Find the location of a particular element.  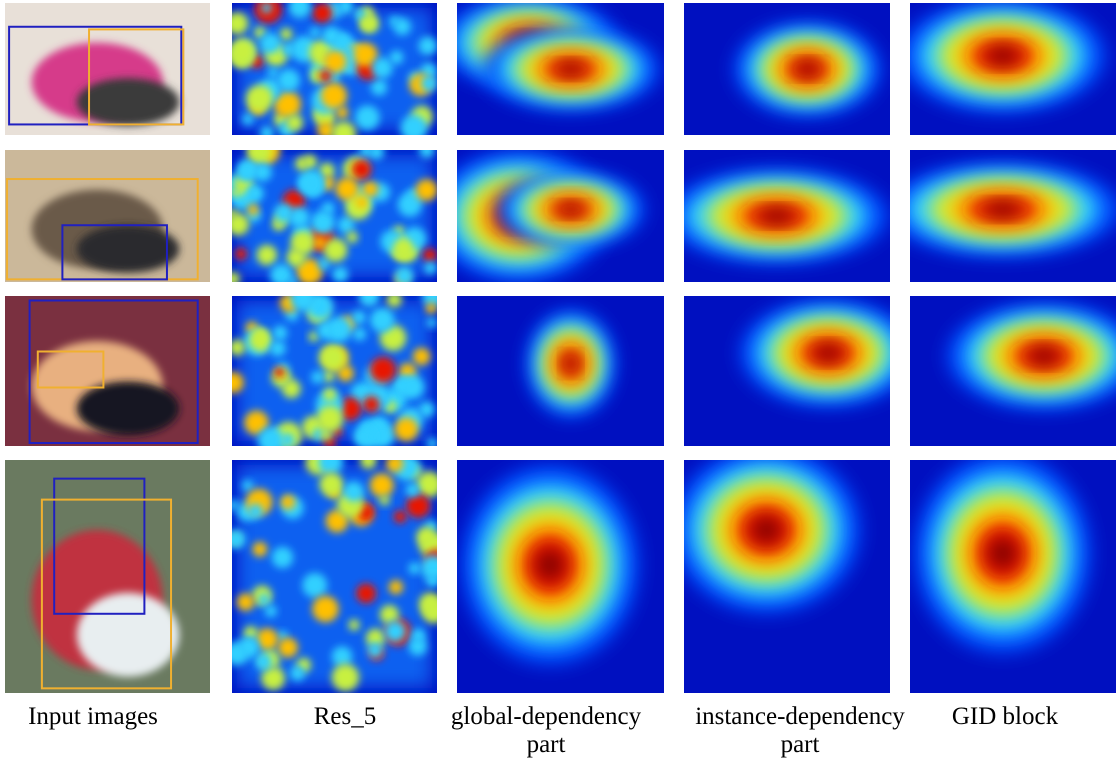

input-image is located at coordinates (107, 69).